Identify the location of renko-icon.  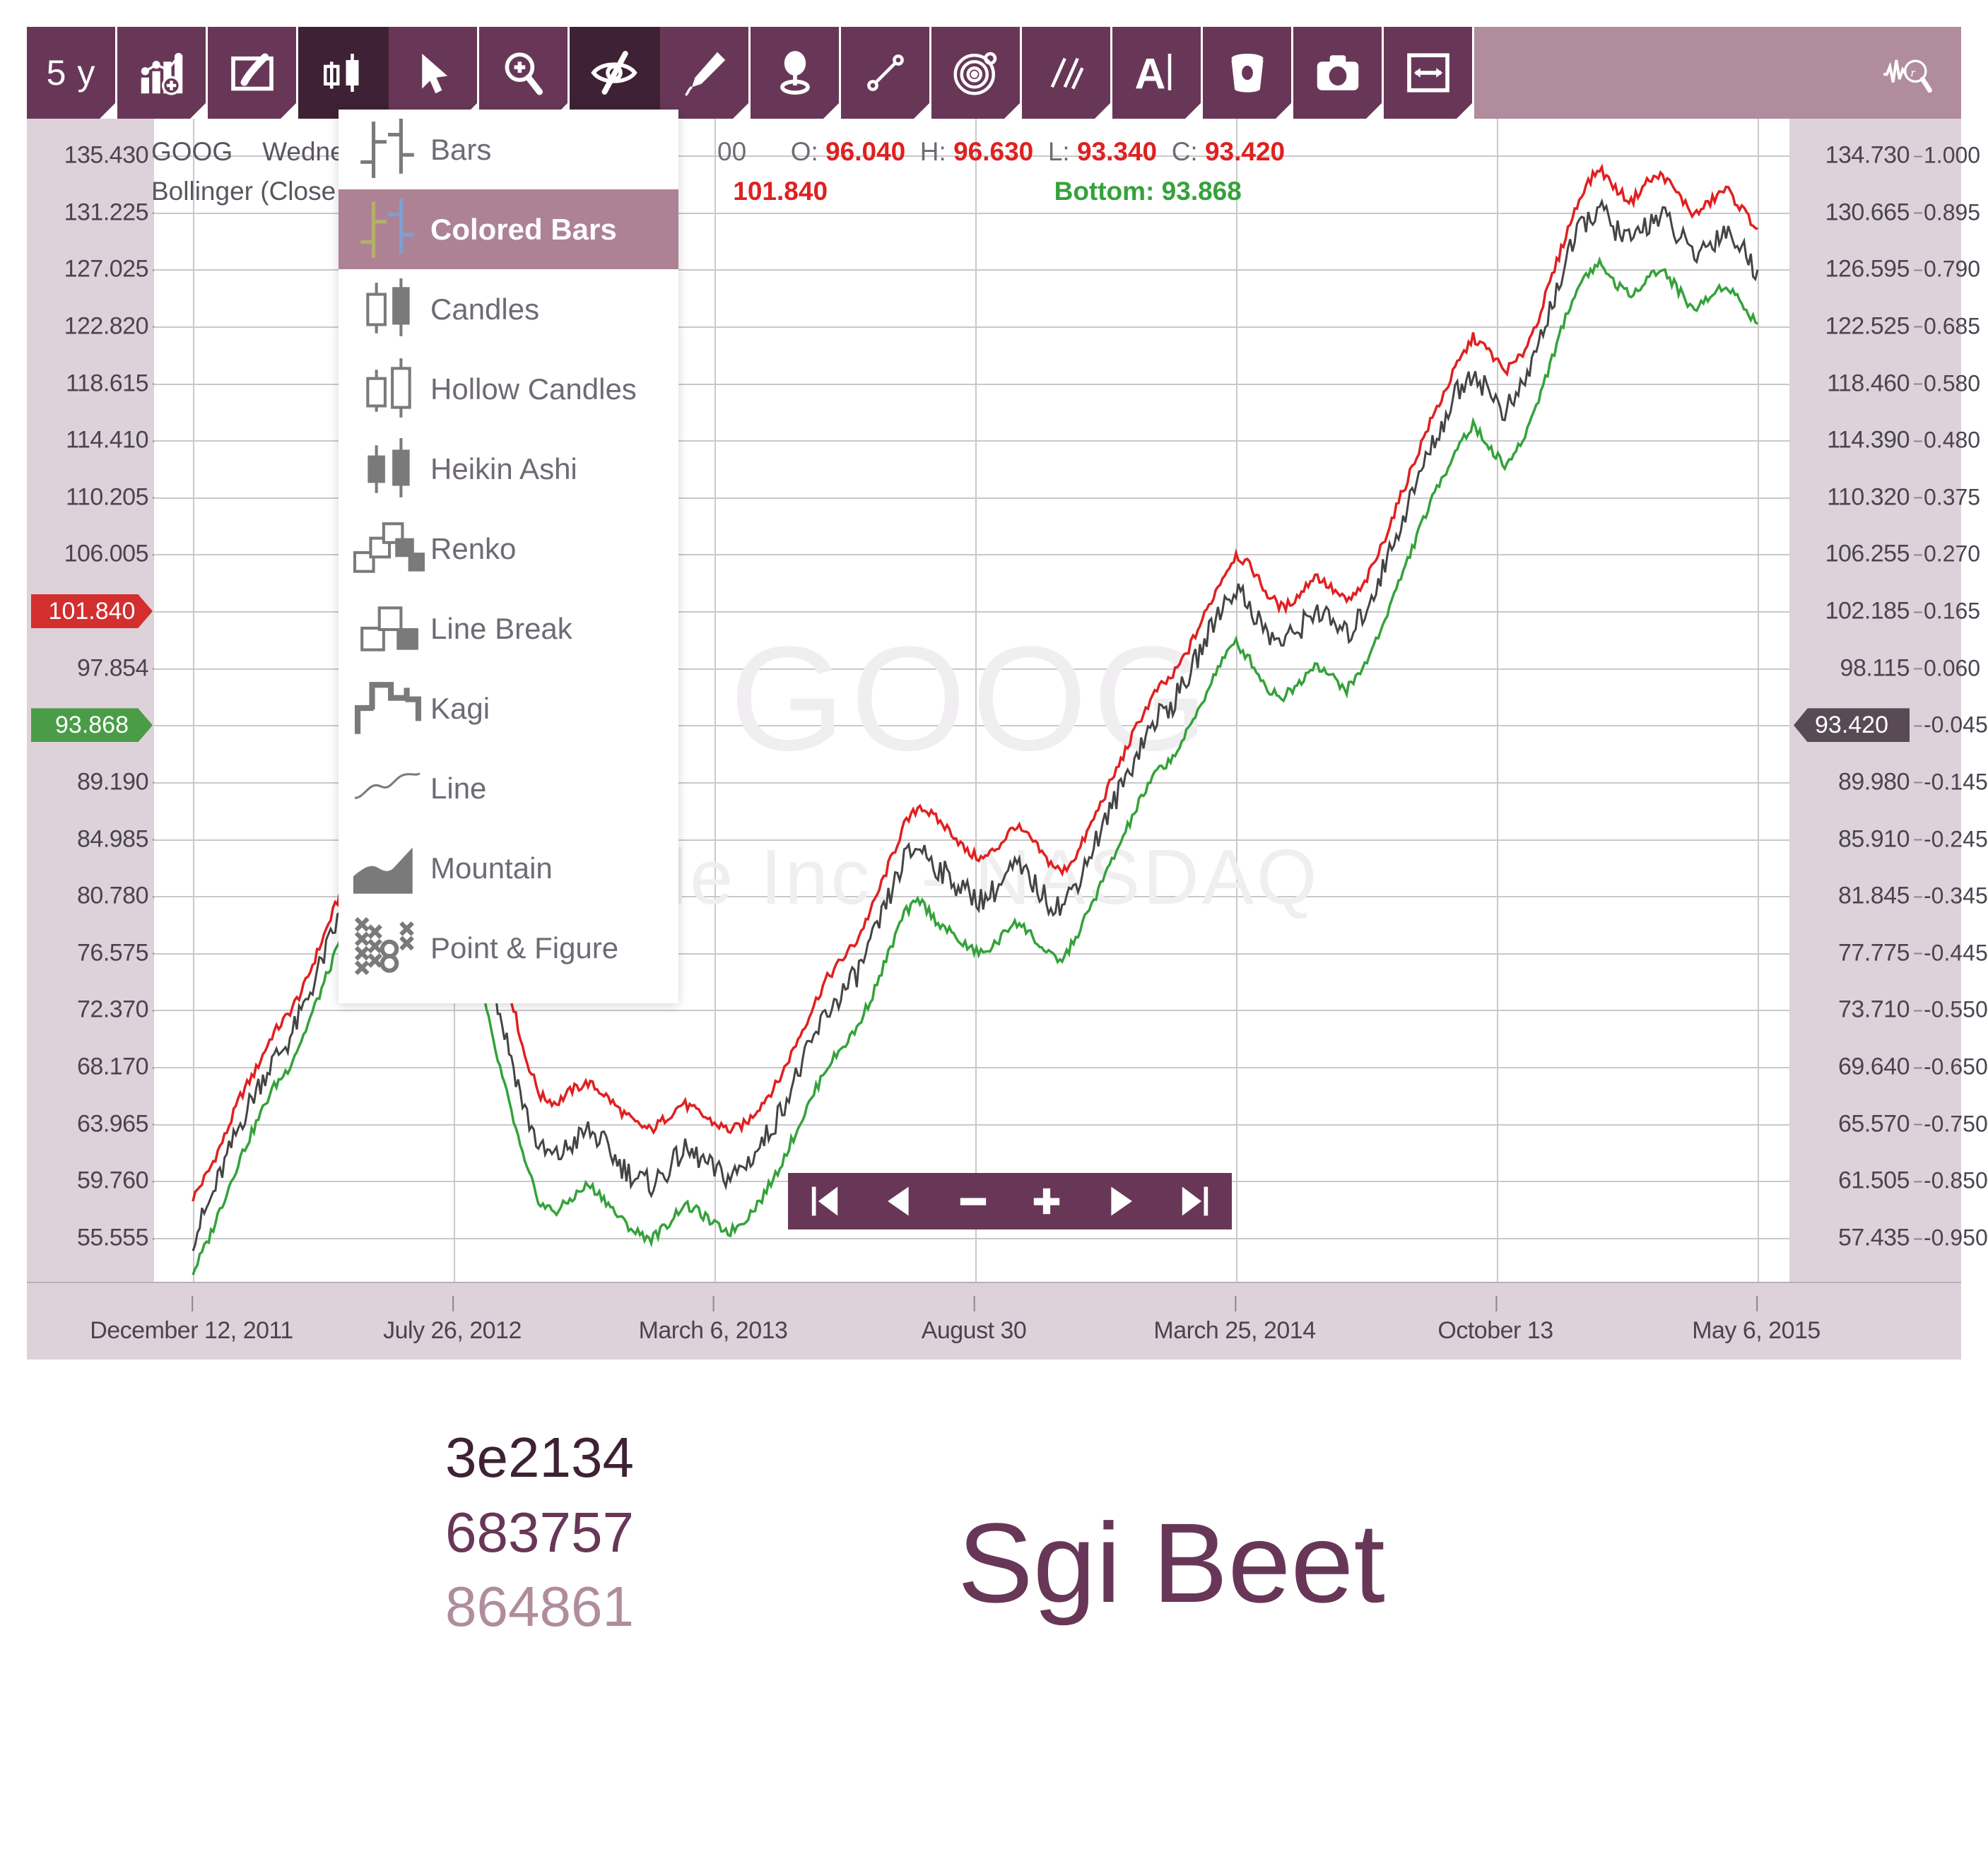
(388, 549).